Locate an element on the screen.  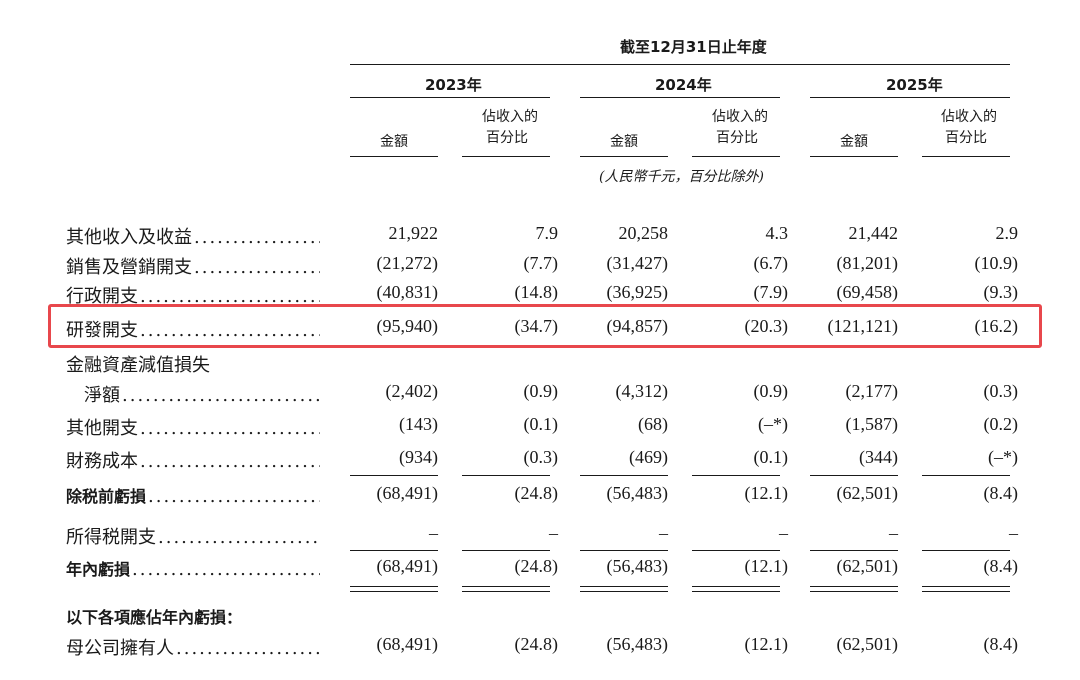
cell-selling-2025-pct: (10.9) is located at coordinates (996, 263).